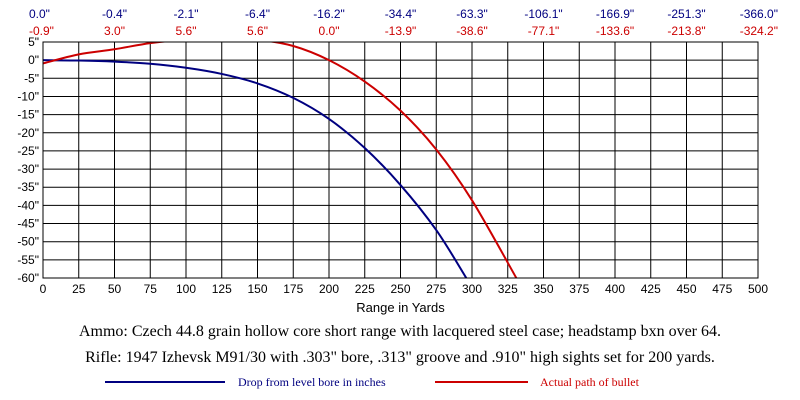 The height and width of the screenshot is (400, 800). What do you see at coordinates (186, 14) in the screenshot?
I see `top-drop-label: -2.1"` at bounding box center [186, 14].